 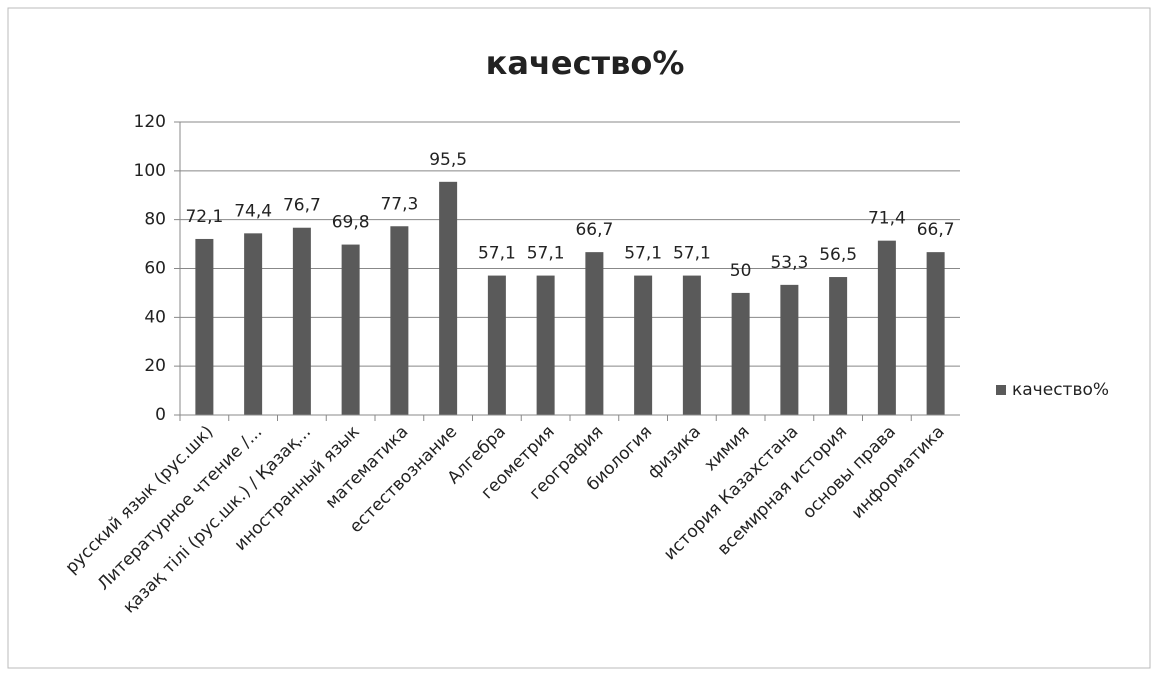 What do you see at coordinates (741, 271) in the screenshot?
I see `data-label: 50` at bounding box center [741, 271].